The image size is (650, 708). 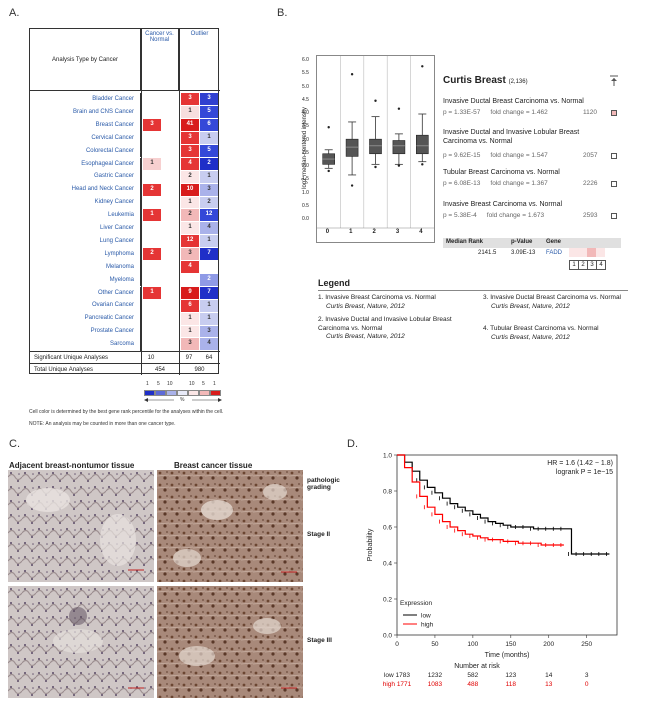 What do you see at coordinates (503, 204) in the screenshot?
I see `comparison-name: Invasive Breast Carcinoma vs. Normal` at bounding box center [503, 204].